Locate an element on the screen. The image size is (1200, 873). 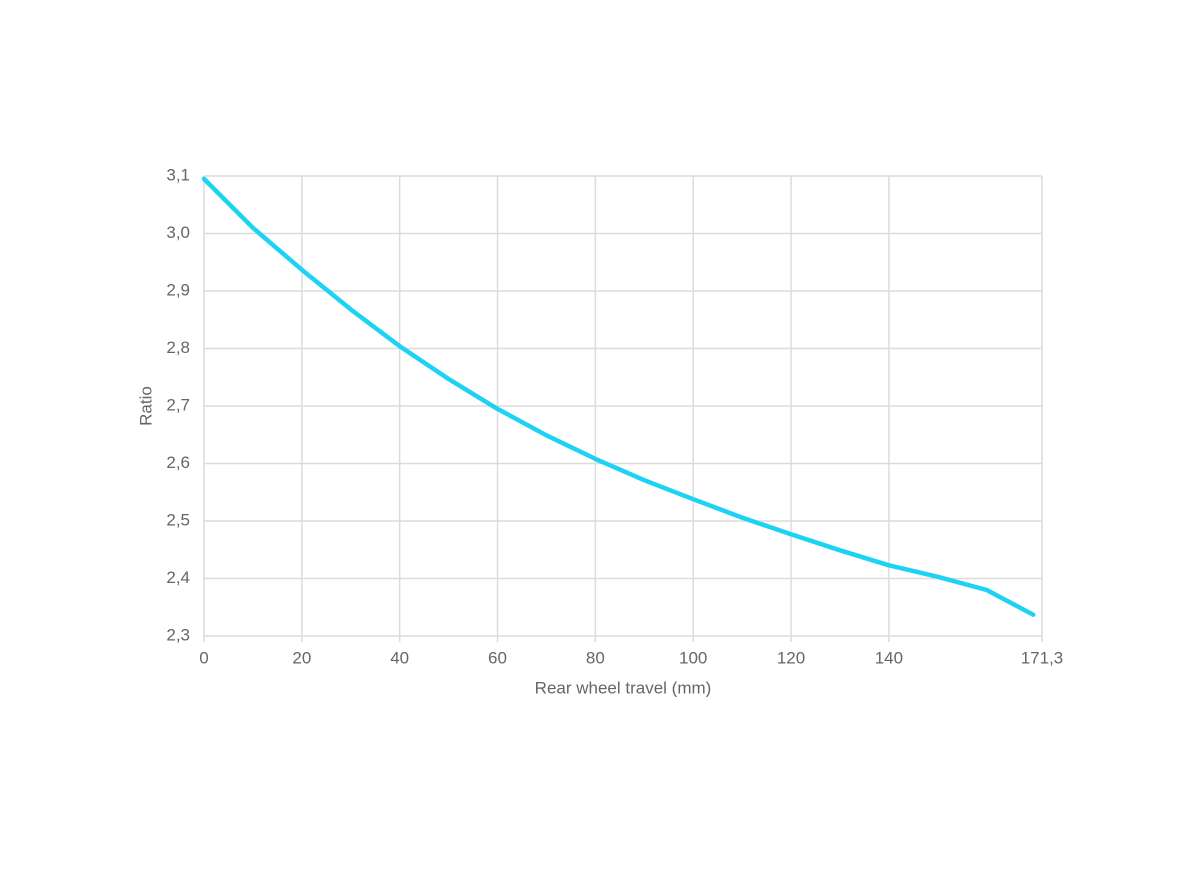
x-tick-label: 171,3 is located at coordinates (1042, 657).